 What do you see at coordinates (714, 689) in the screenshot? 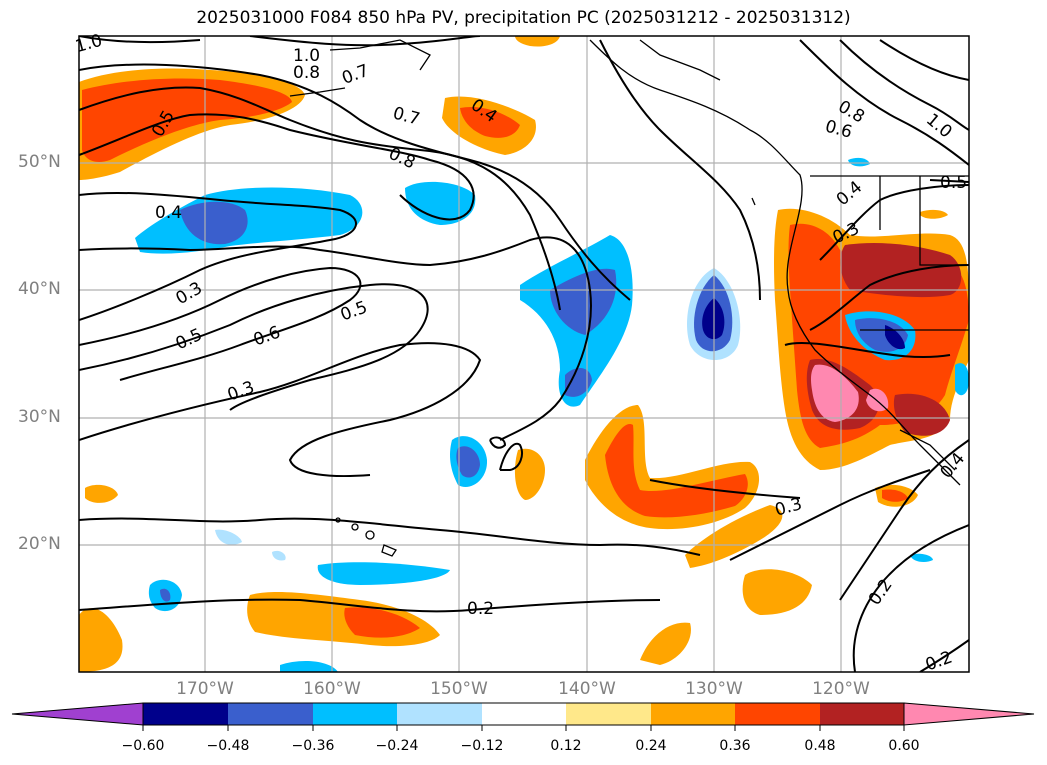
I see `lon-label-130w: 130°W` at bounding box center [714, 689].